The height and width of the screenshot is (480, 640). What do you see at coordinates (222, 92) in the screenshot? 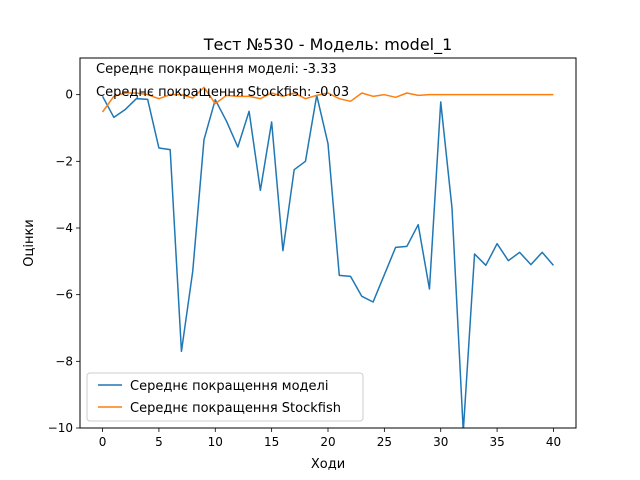
I see `annotation-stockfish-mean: Середнє покращення Stockfish: -0.03` at bounding box center [222, 92].